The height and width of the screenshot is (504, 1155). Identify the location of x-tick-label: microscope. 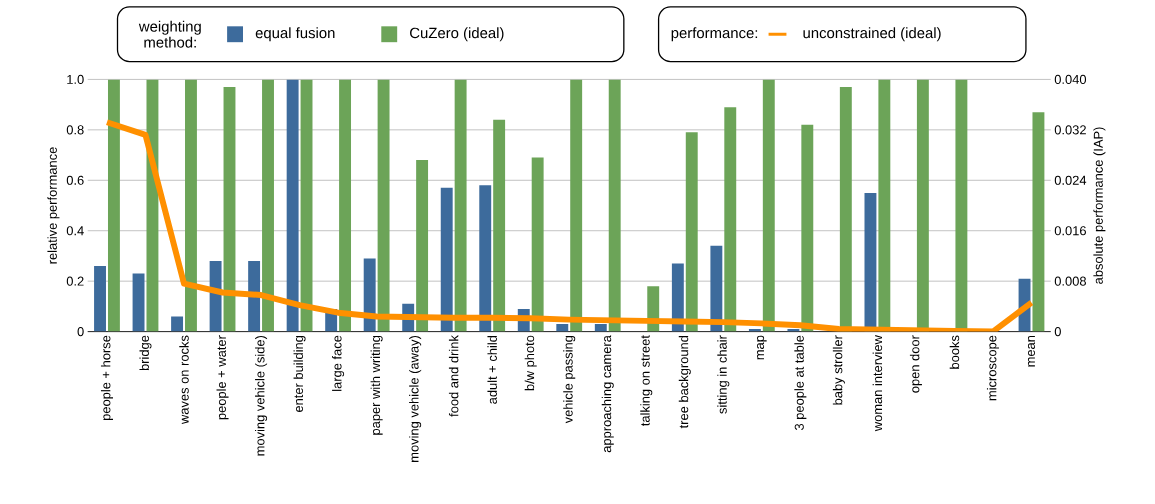
(992, 368).